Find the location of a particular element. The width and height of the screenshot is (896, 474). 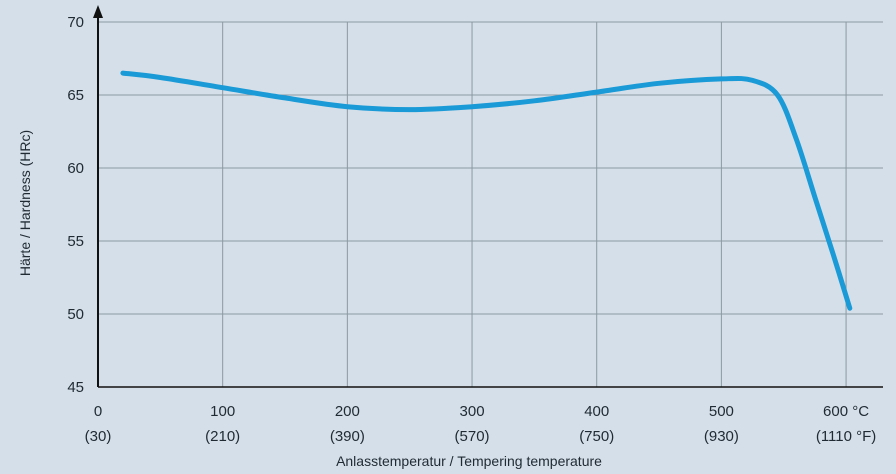

x-tick-label-fahrenheit: (30) is located at coordinates (98, 436).